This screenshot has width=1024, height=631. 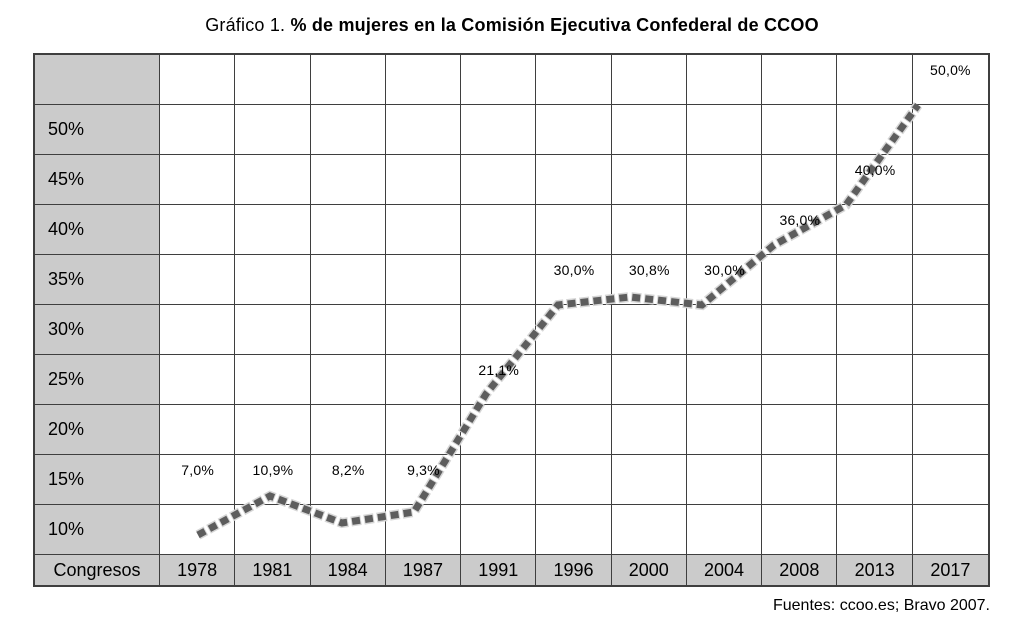 I want to click on y-axis-label: 25%, so click(x=97, y=380).